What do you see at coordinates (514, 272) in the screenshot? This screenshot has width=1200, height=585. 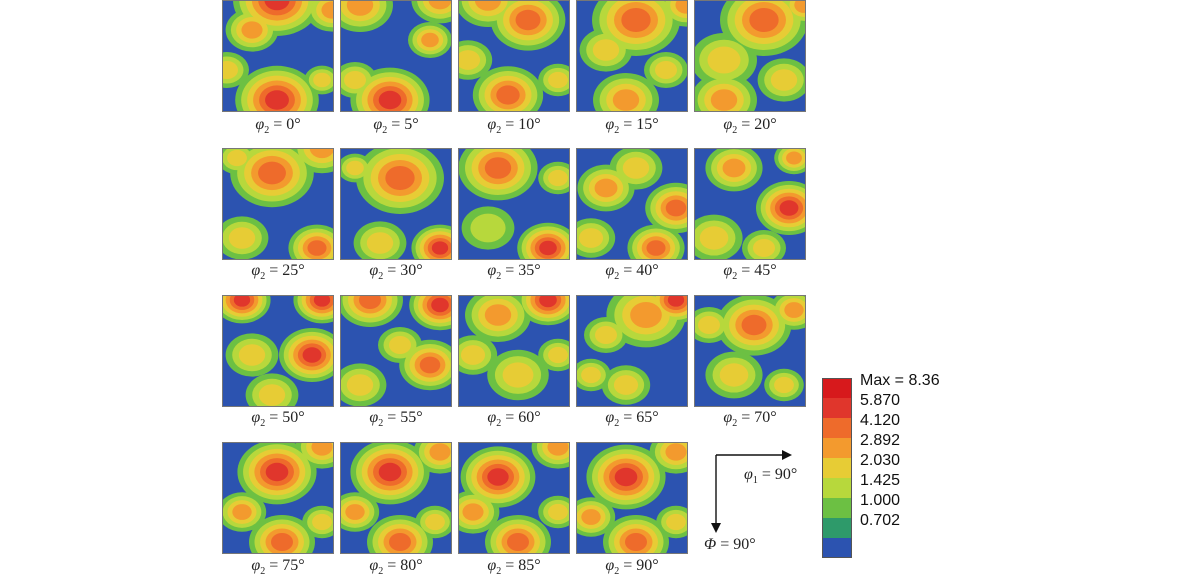 I see `panel-caption: φ2 = 35°` at bounding box center [514, 272].